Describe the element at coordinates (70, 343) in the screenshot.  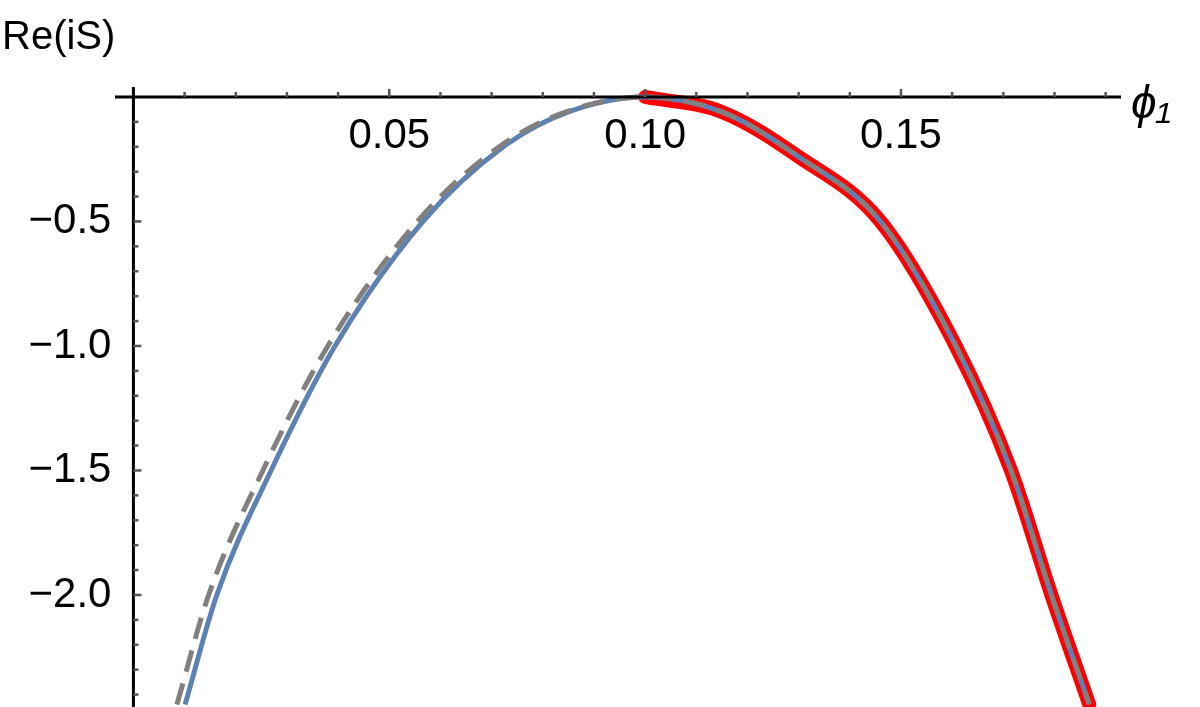
I see `y-tick-label: −1.0` at that location.